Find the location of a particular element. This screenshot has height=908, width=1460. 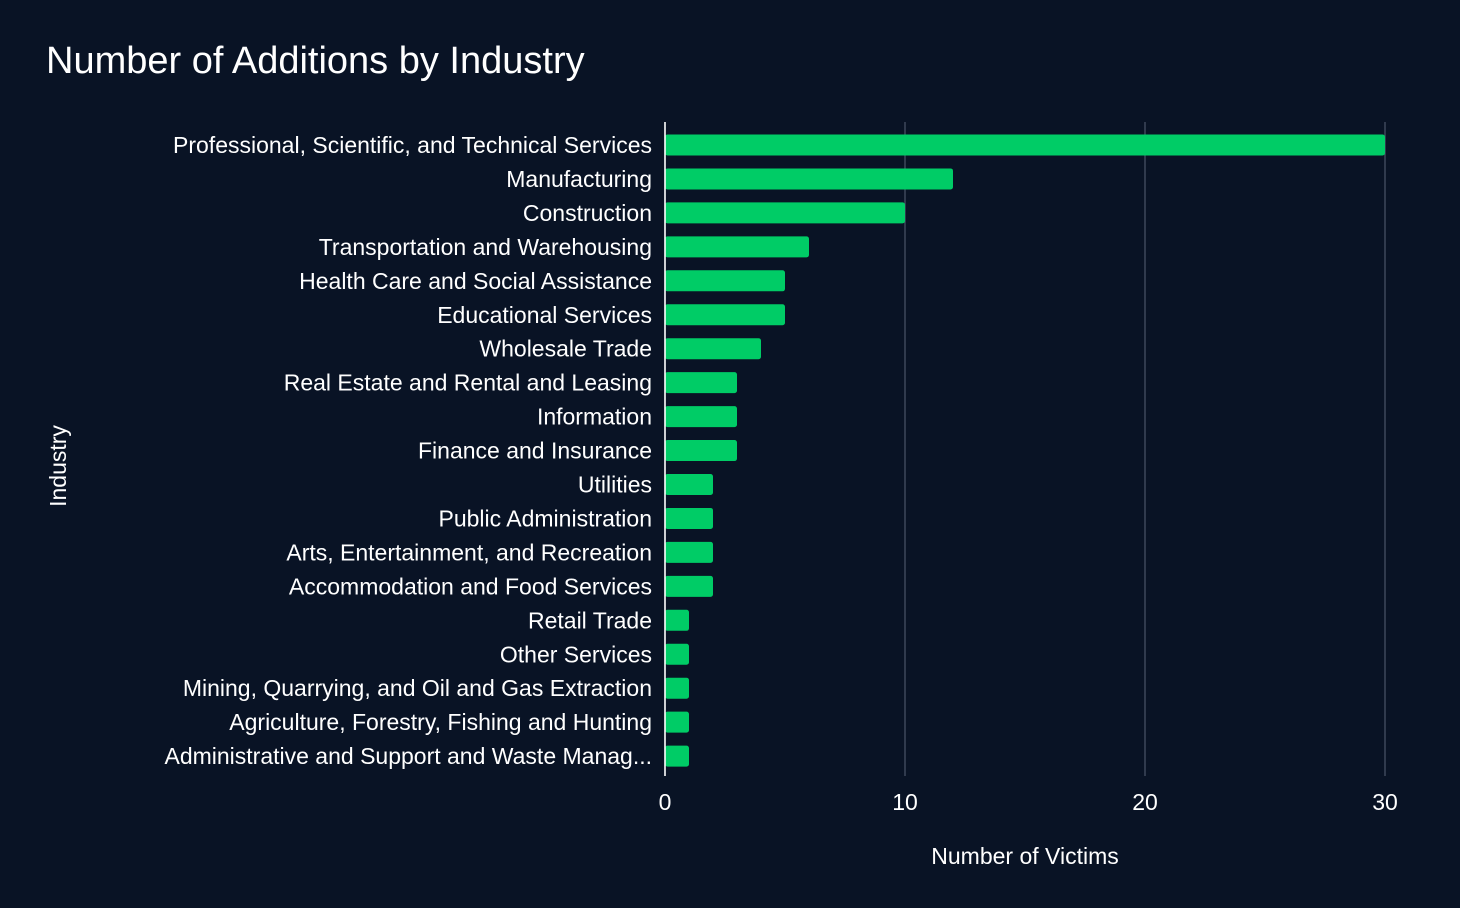

category-label: Arts, Entertainment, and Recreation is located at coordinates (469, 552).